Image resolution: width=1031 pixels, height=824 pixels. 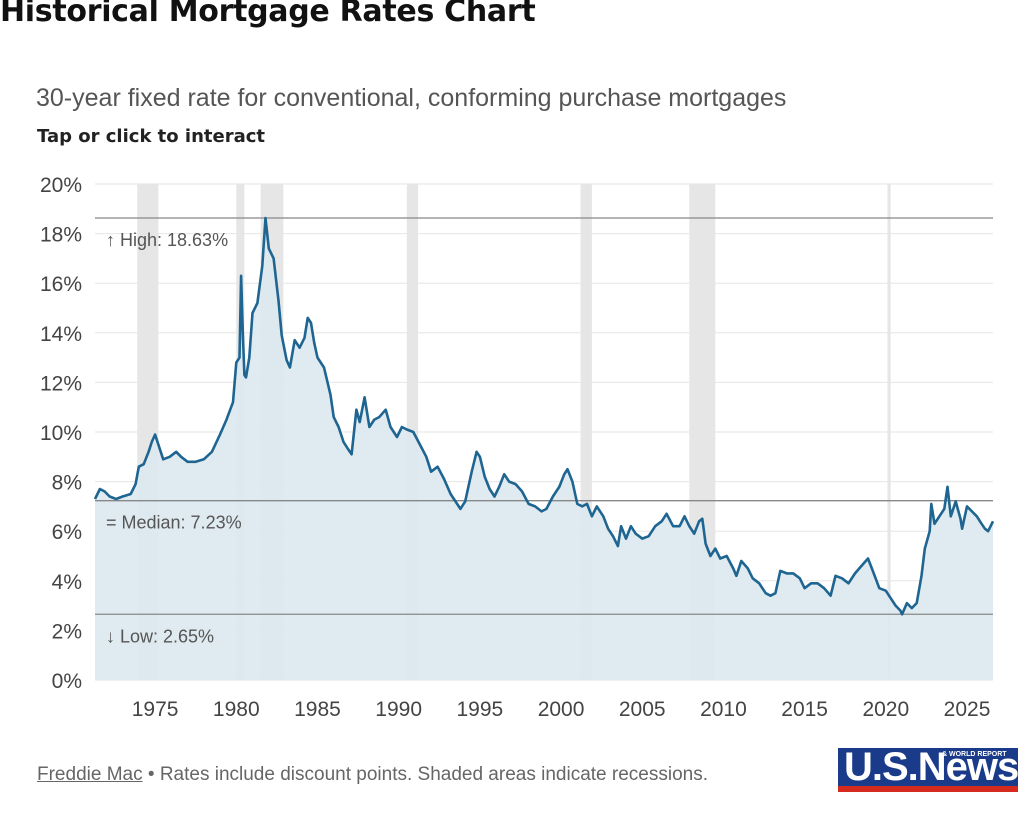 What do you see at coordinates (928, 789) in the screenshot?
I see `logo-stripe` at bounding box center [928, 789].